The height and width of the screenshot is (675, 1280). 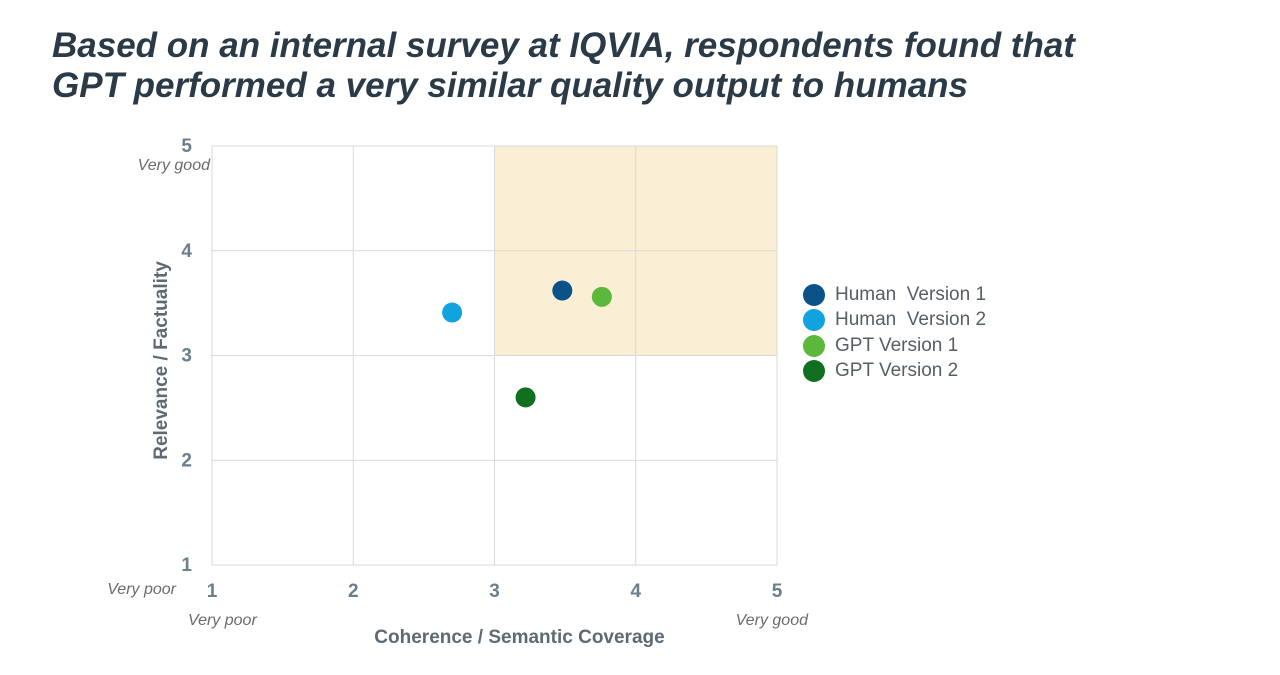 What do you see at coordinates (222, 620) in the screenshot?
I see `x-low-label: Very poor` at bounding box center [222, 620].